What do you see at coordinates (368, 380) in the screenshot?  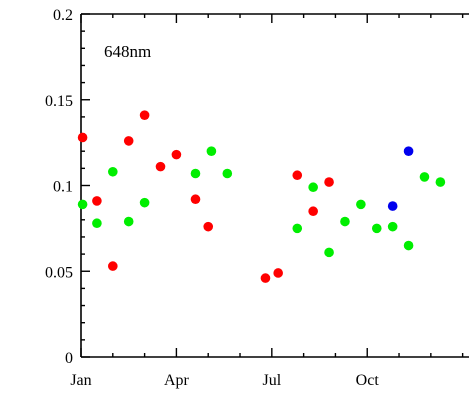 I see `x-tick-label: Oct` at bounding box center [368, 380].